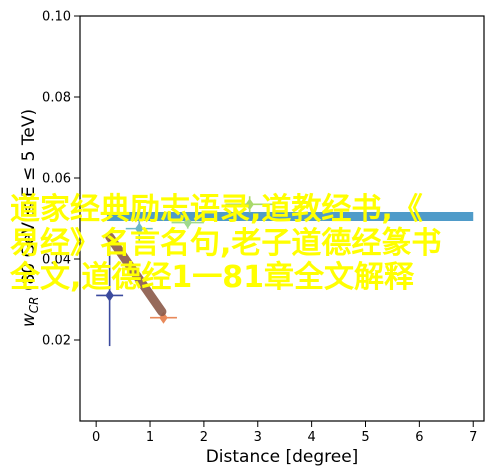  Describe the element at coordinates (212, 277) in the screenshot. I see `overlay-line-3: 全文,道德经1一81章全文解释` at that location.